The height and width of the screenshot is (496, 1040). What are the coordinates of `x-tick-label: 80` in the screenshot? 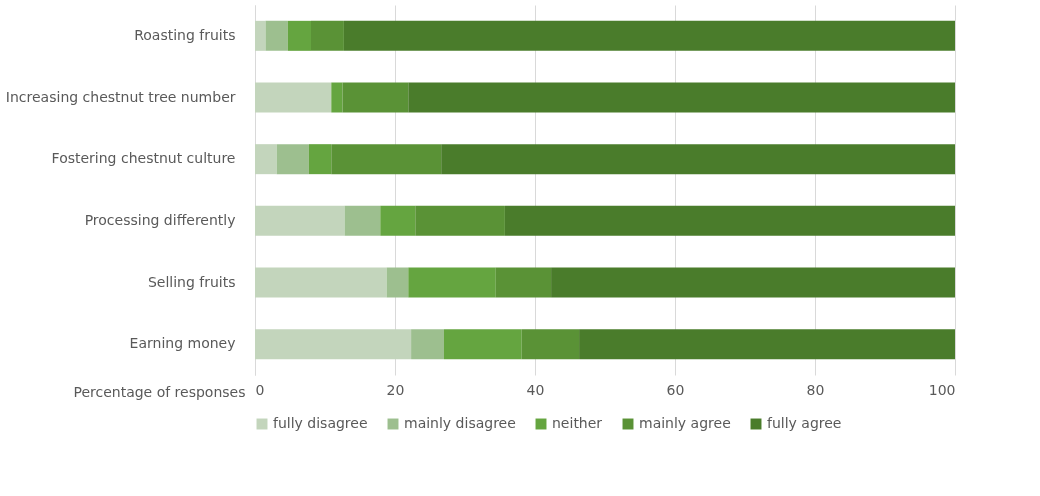 It's located at (815, 389).